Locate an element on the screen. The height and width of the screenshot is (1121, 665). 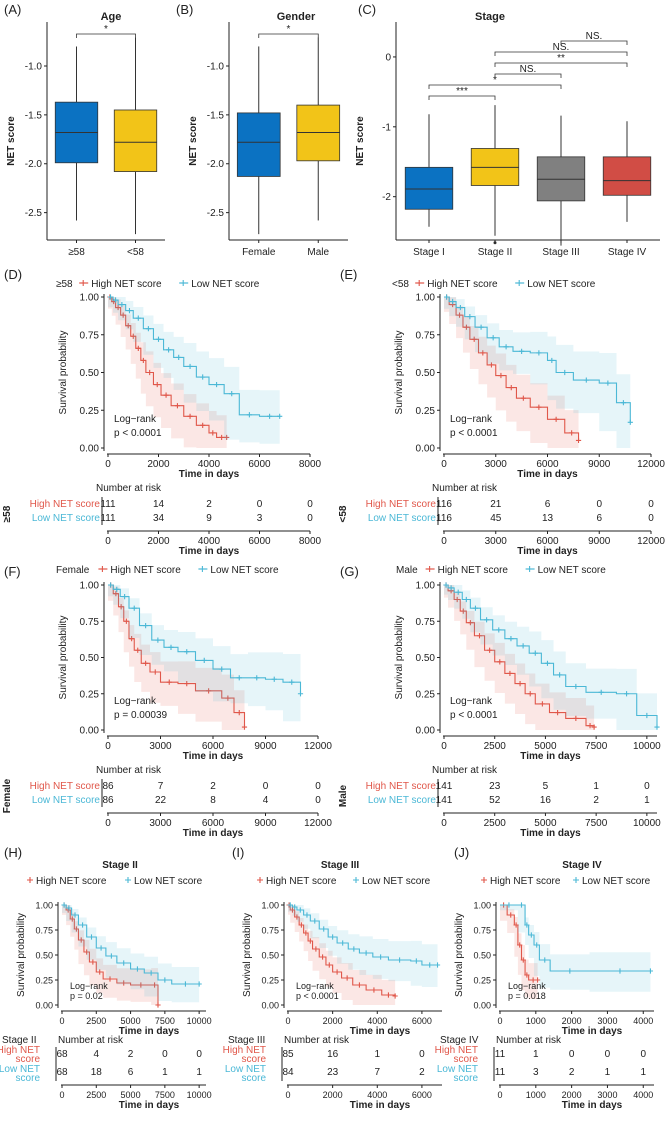
chart-title: Gender is located at coordinates (296, 17).